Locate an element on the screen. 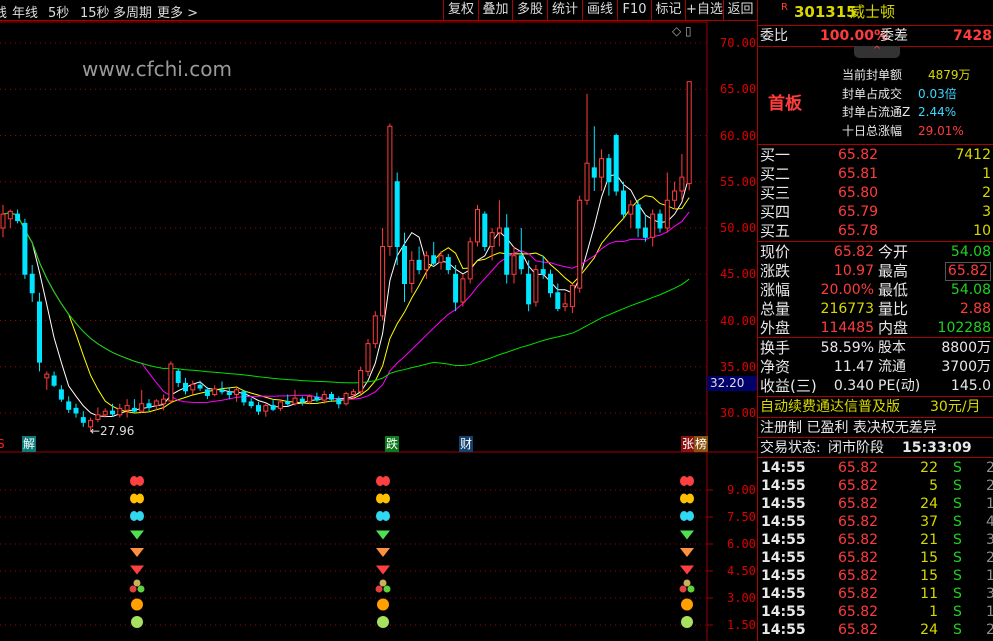  fund-label: 收益(三) is located at coordinates (788, 386).